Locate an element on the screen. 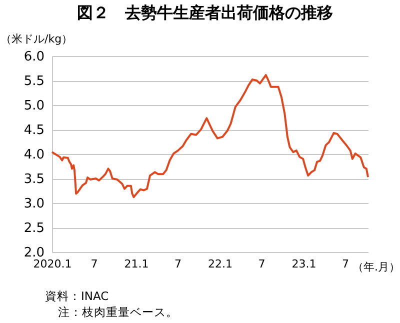 The image size is (400, 323). y-tick-label: 4.0 is located at coordinates (34, 155).